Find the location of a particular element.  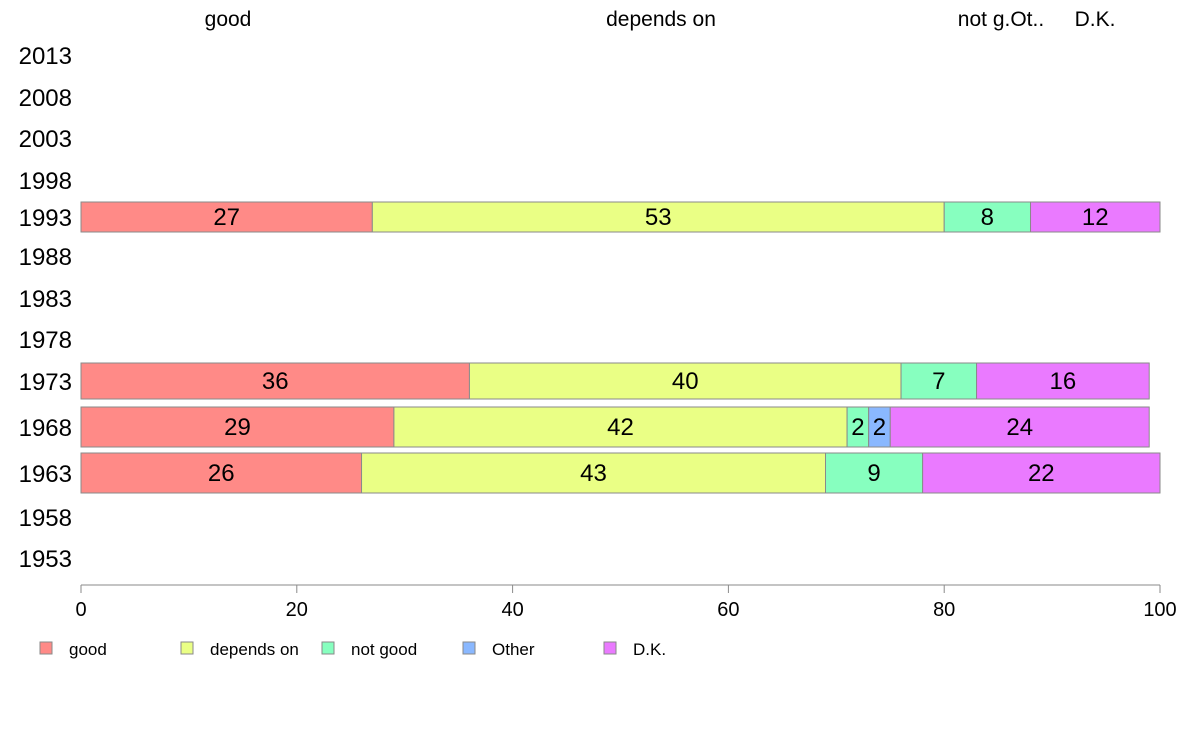

x-tick-label: 0 is located at coordinates (80, 610).